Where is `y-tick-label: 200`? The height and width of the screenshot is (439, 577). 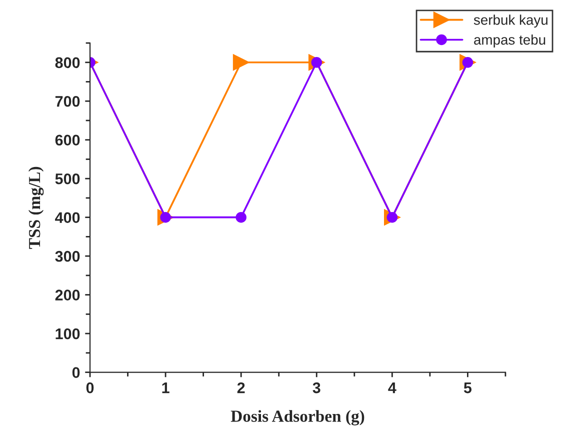
y-tick-label: 200 is located at coordinates (67, 295).